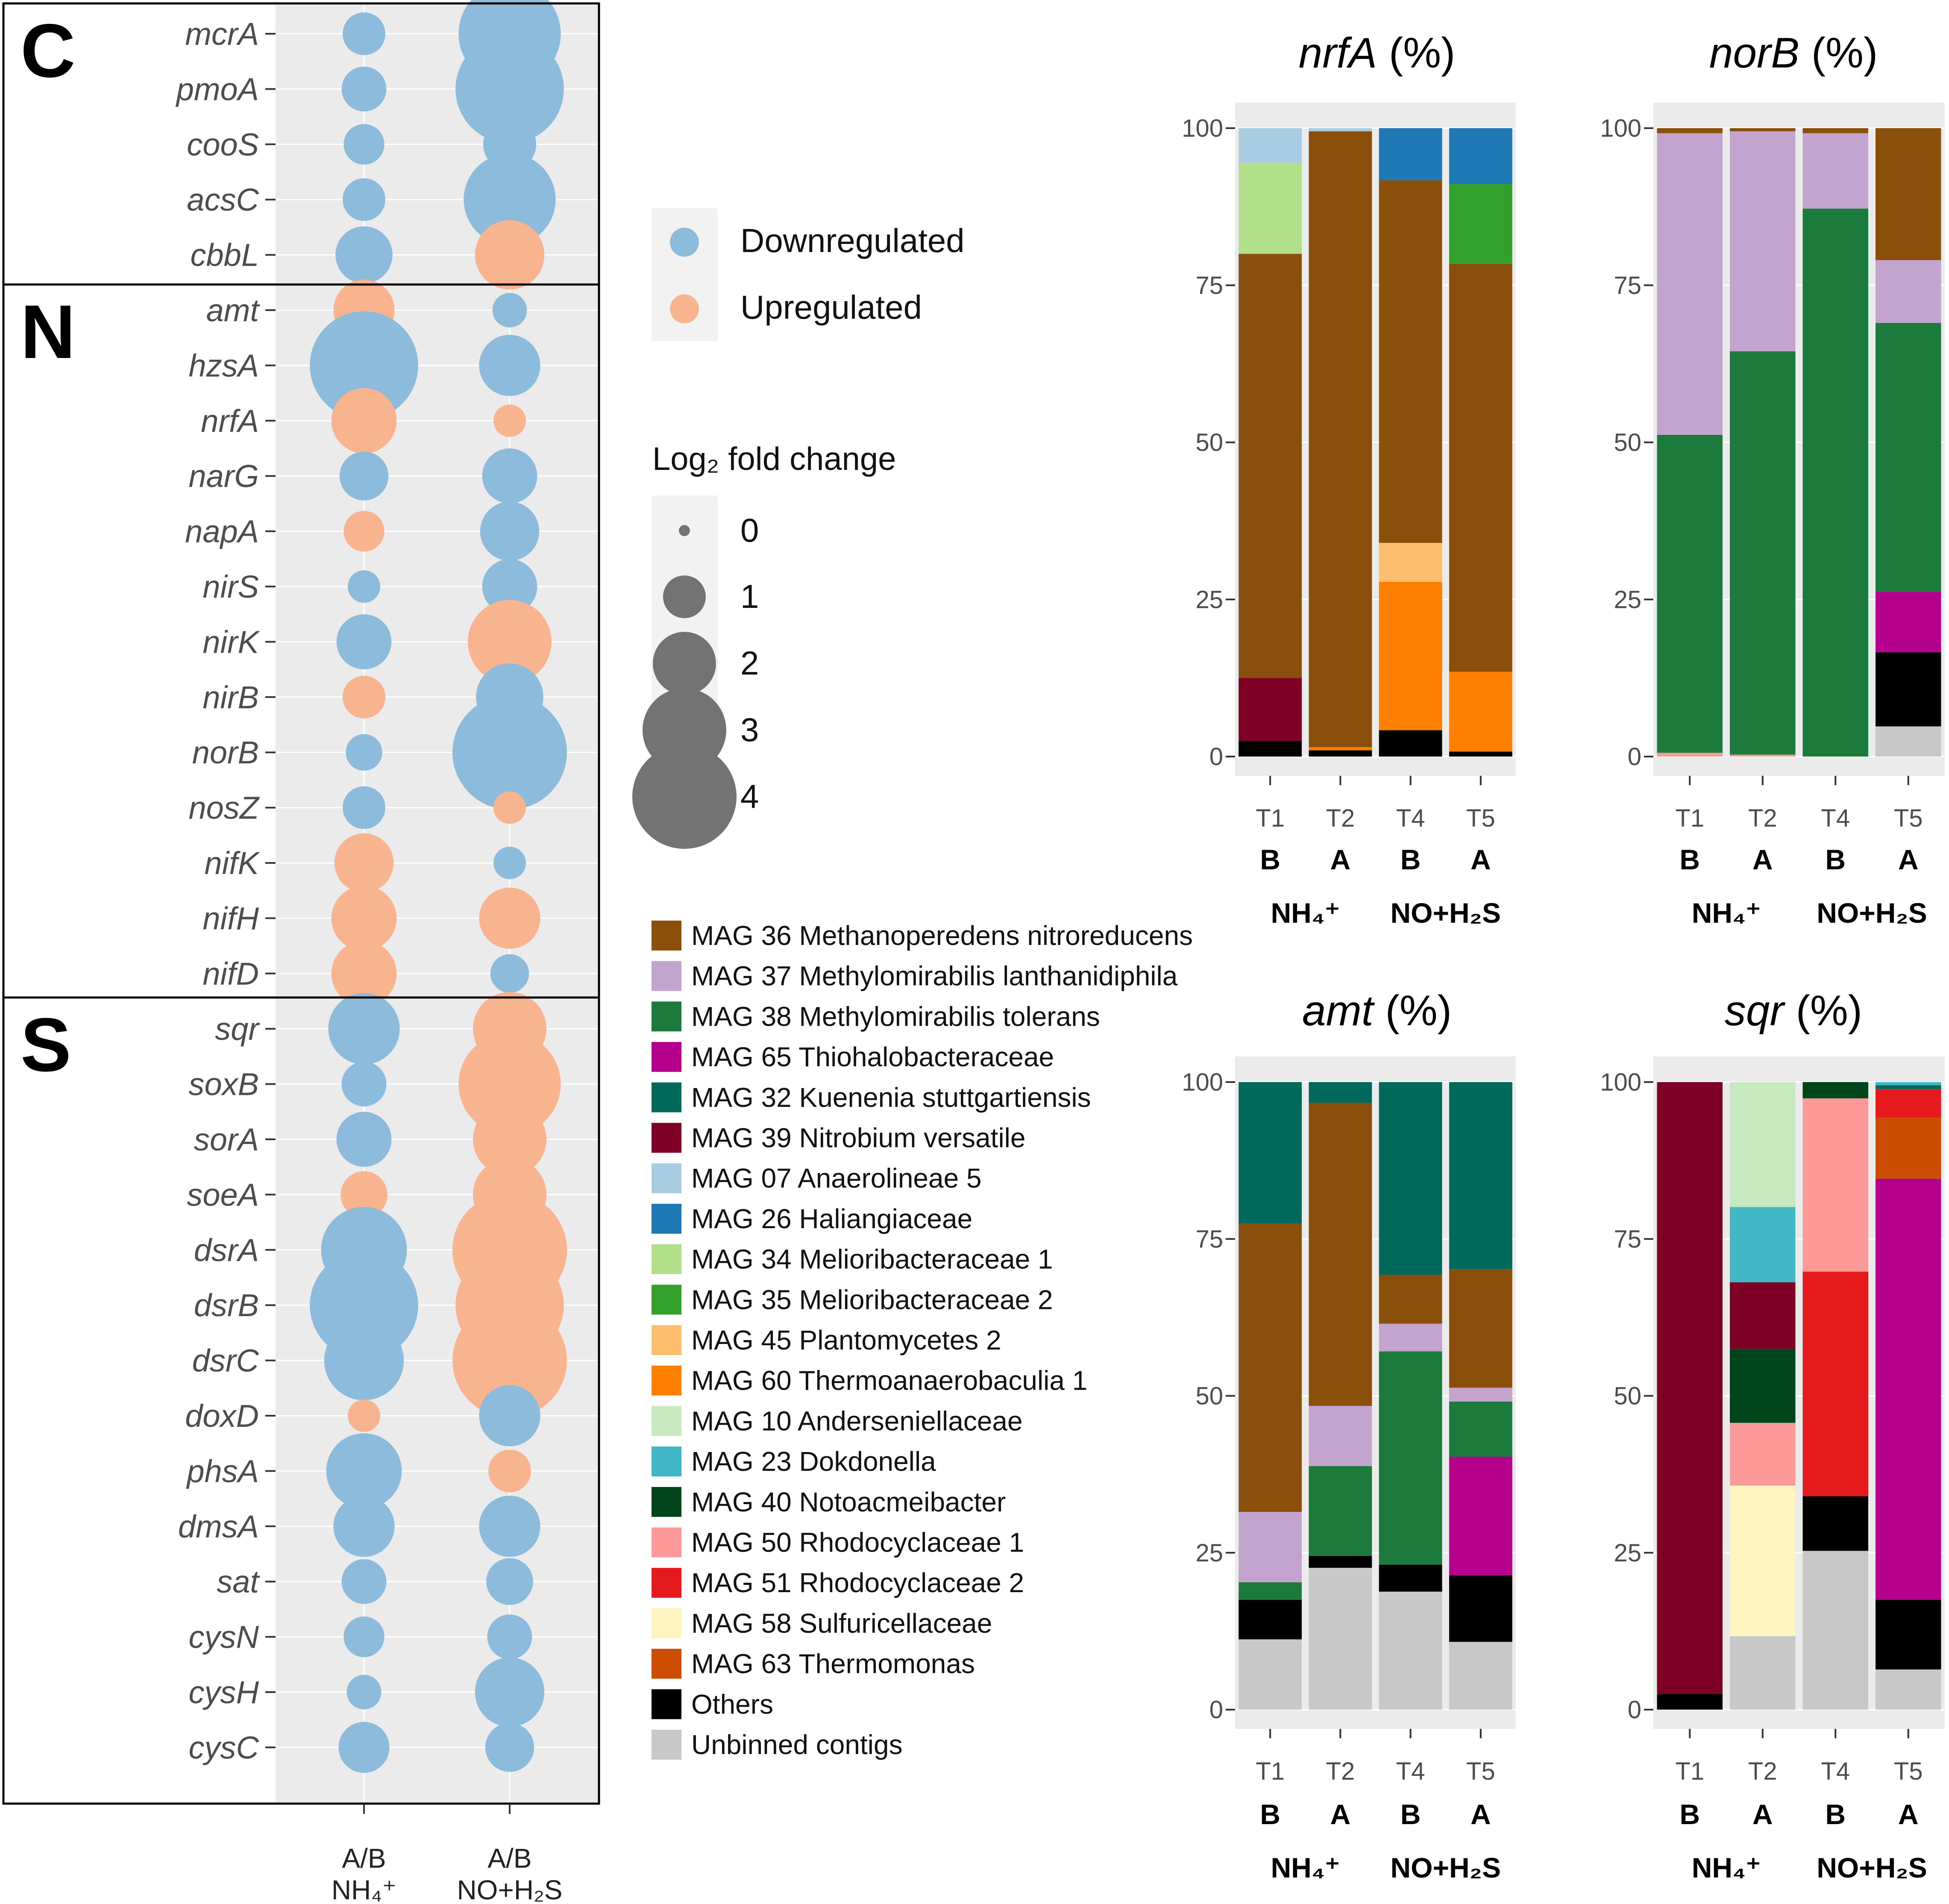 This screenshot has width=1949, height=1904. What do you see at coordinates (667, 1623) in the screenshot?
I see `taxa-swatch-MAG58` at bounding box center [667, 1623].